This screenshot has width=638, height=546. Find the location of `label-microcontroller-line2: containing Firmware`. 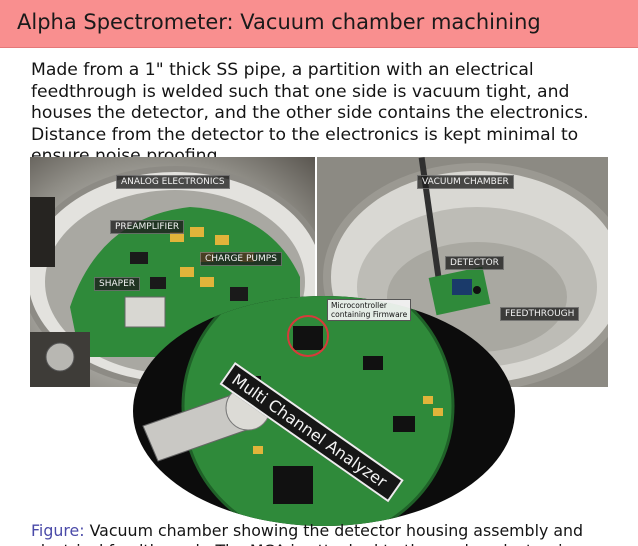

label-microcontroller-line2: containing Firmware is located at coordinates (369, 314).